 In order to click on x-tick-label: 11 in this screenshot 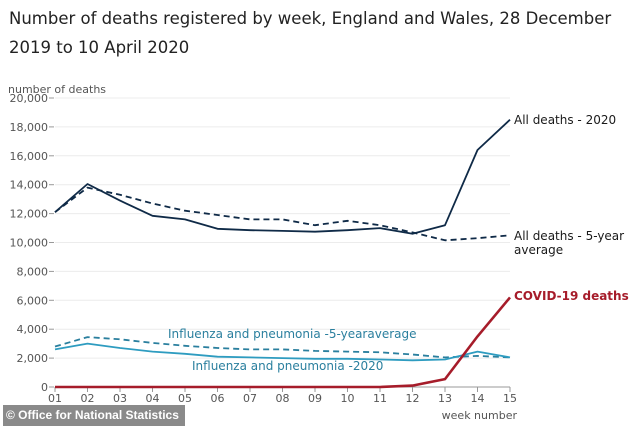, I will do `click(380, 398)`.